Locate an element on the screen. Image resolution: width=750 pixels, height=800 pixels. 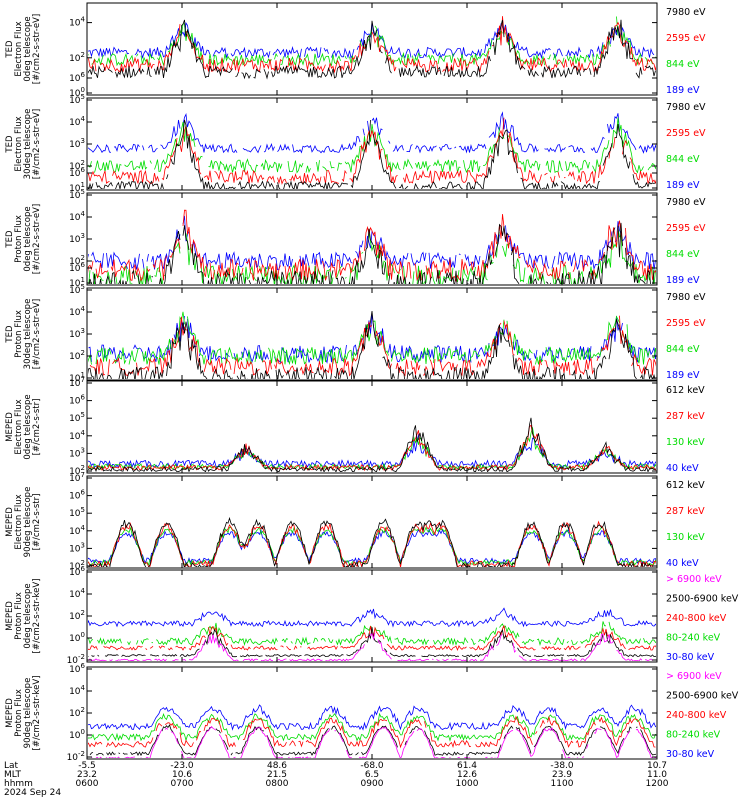
legend-entry: > 6900 keV is located at coordinates (694, 579).